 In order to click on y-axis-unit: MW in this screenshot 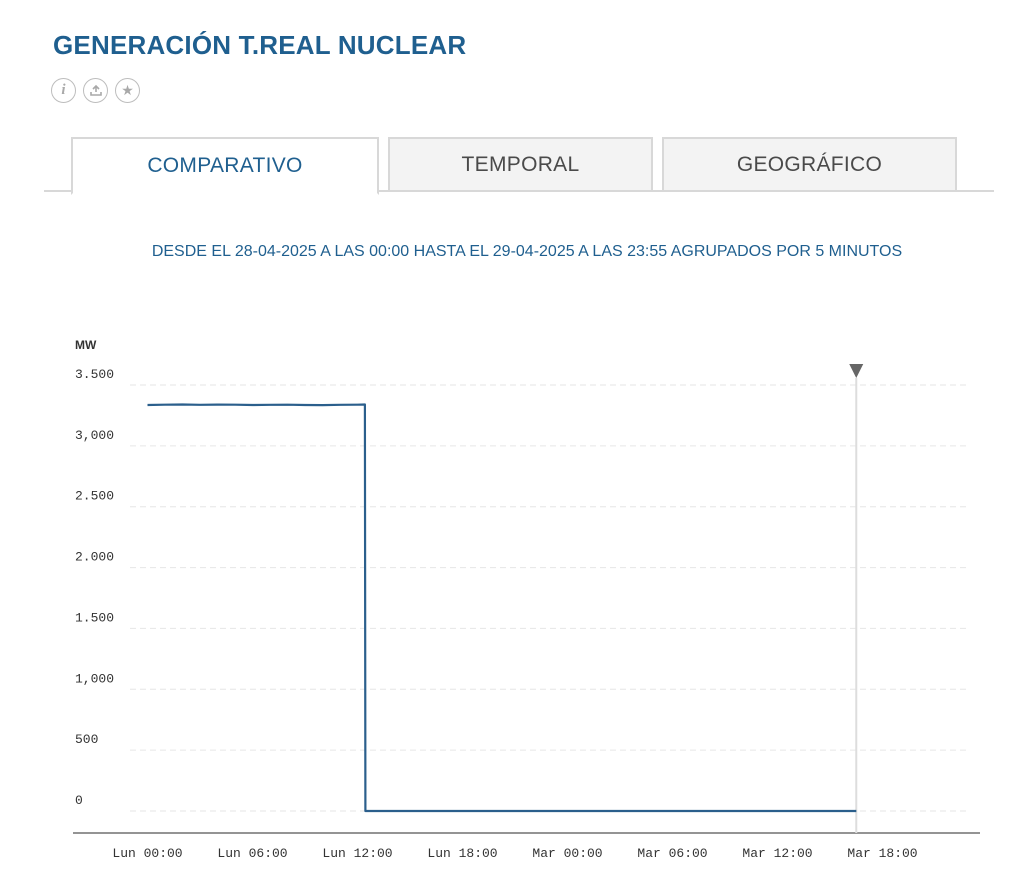, I will do `click(86, 345)`.